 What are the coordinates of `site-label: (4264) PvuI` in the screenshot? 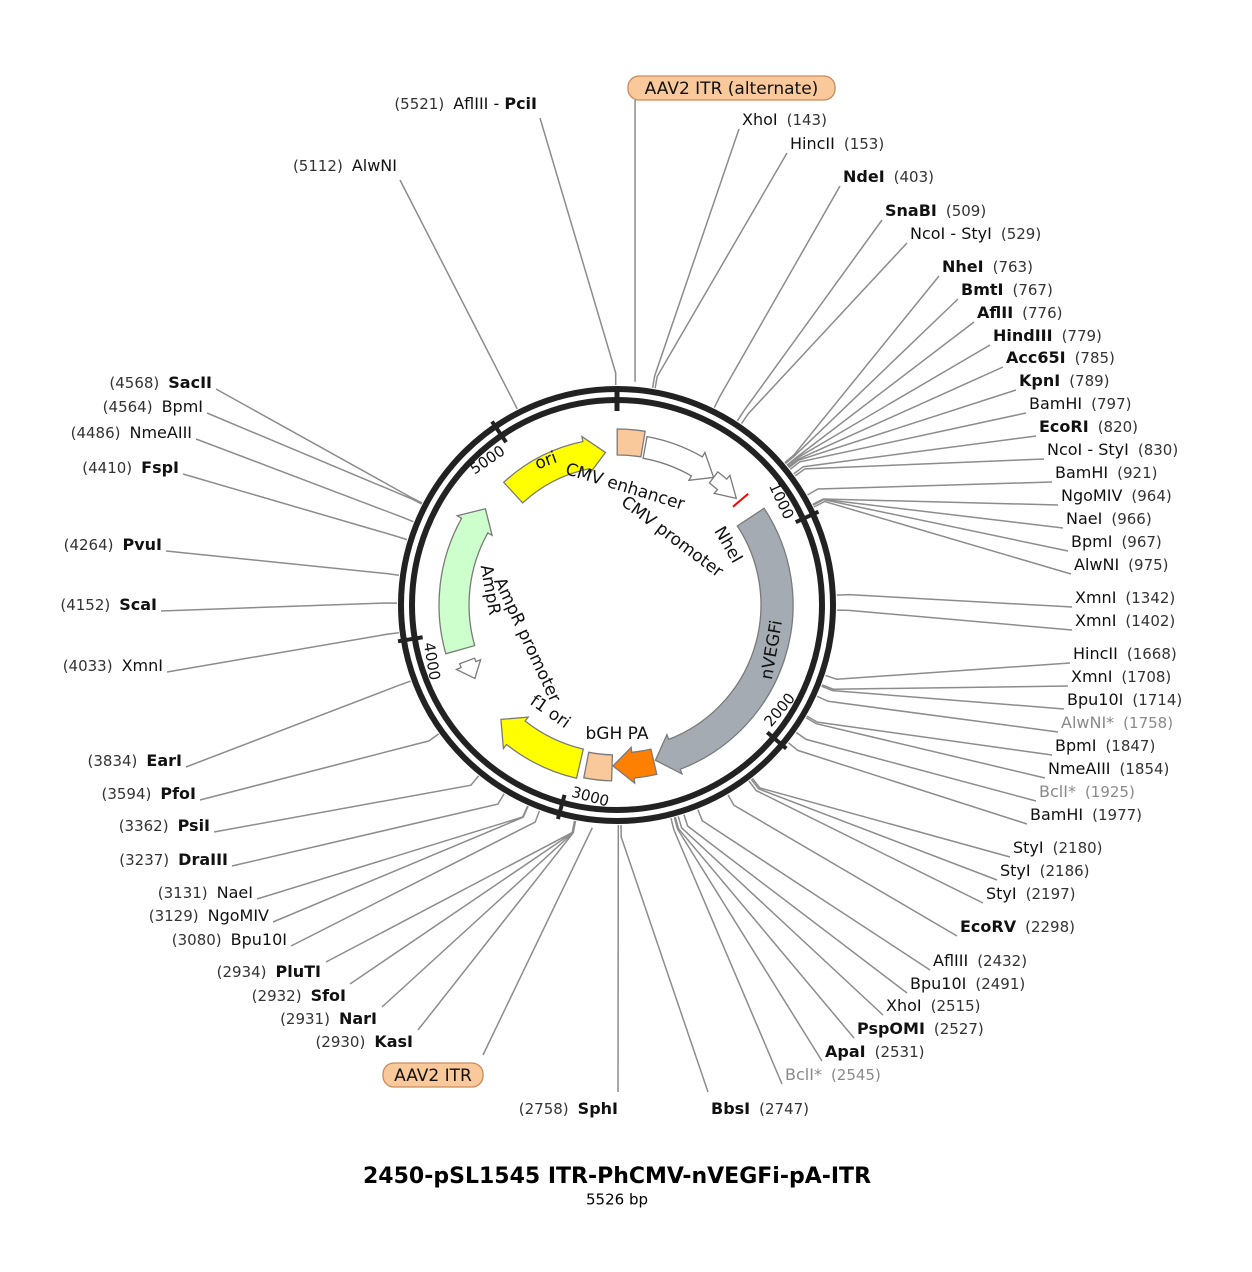 It's located at (113, 544).